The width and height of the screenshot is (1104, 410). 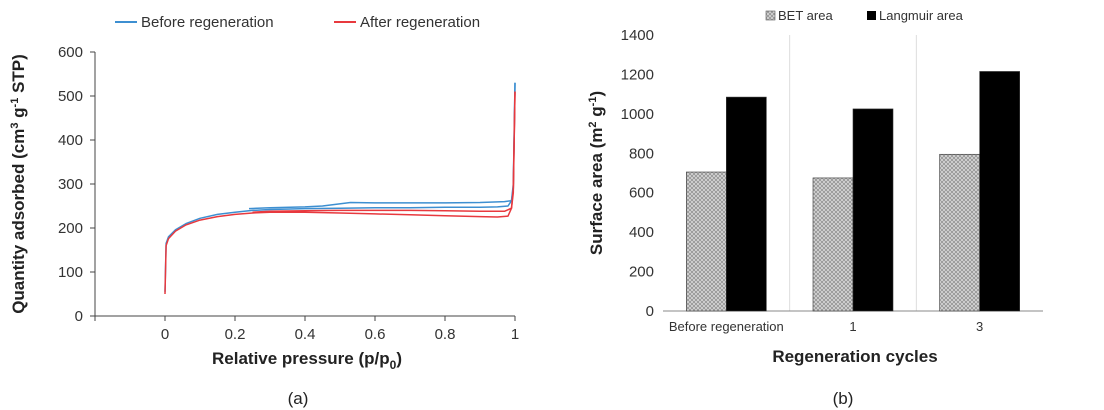 I want to click on series-line-before-regeneration-desorption, so click(x=382, y=146).